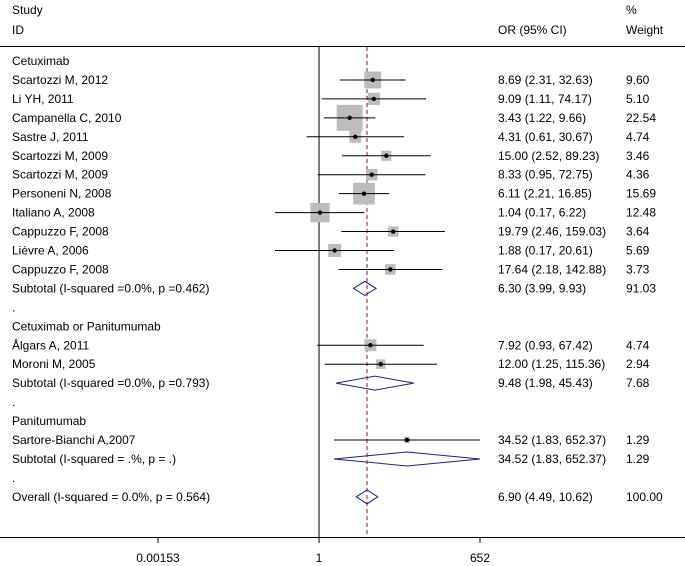  What do you see at coordinates (545, 175) in the screenshot?
I see `row-or-ci: 8.33 (0.95, 72.75)` at bounding box center [545, 175].